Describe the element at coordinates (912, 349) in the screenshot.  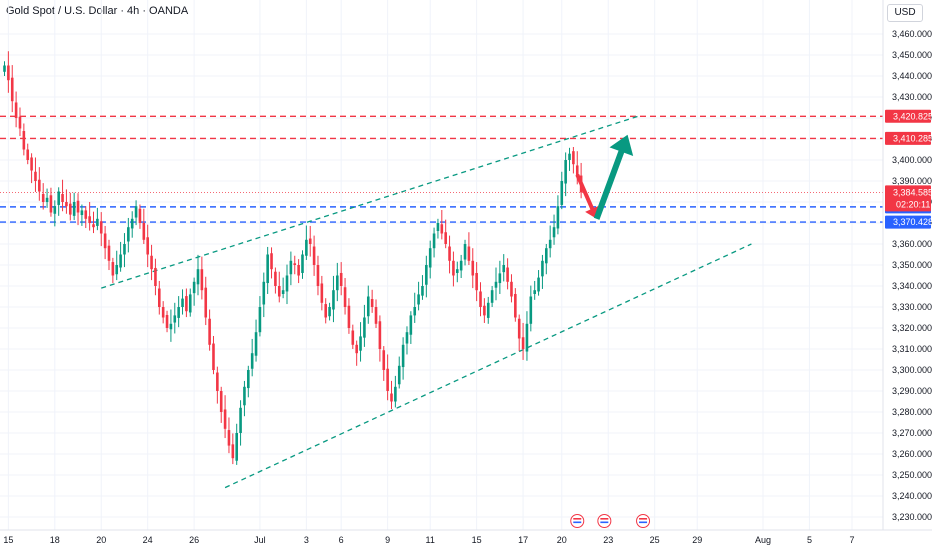
I see `price-tick-label: 3,310.000` at that location.